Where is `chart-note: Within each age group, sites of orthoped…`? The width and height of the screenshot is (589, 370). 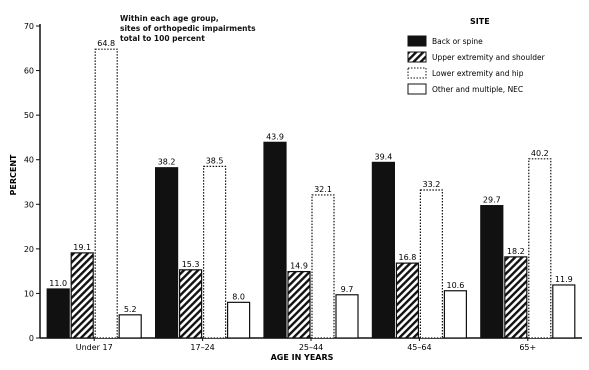 chart-note: Within each age group, sites of orthoped… is located at coordinates (220, 29).